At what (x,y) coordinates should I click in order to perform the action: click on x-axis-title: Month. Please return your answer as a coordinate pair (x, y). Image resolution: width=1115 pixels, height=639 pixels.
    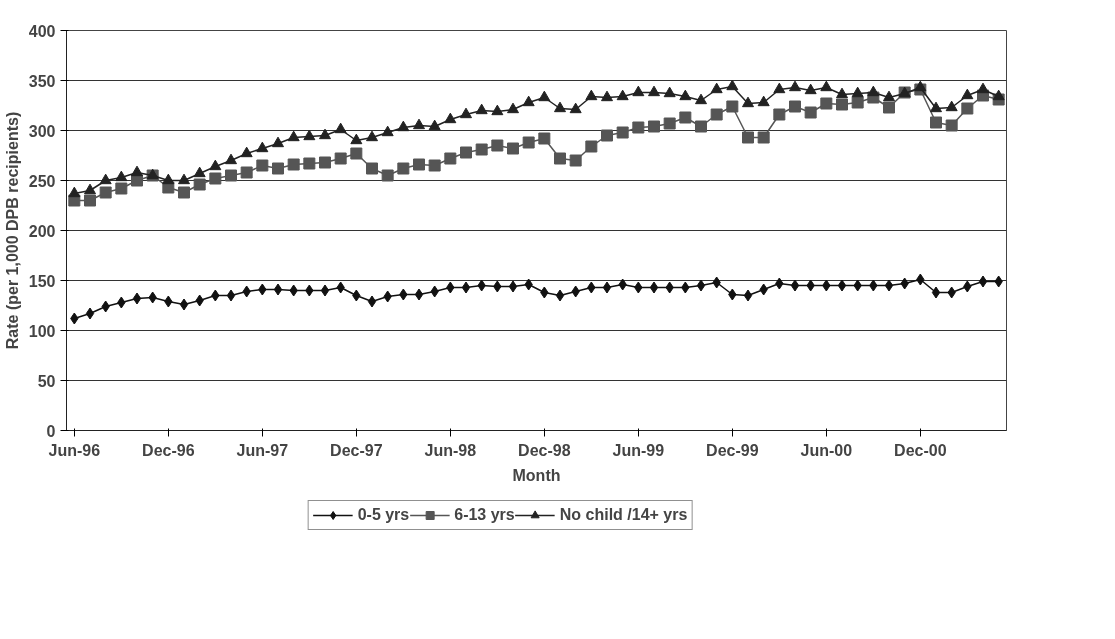
    Looking at the image, I should click on (536, 475).